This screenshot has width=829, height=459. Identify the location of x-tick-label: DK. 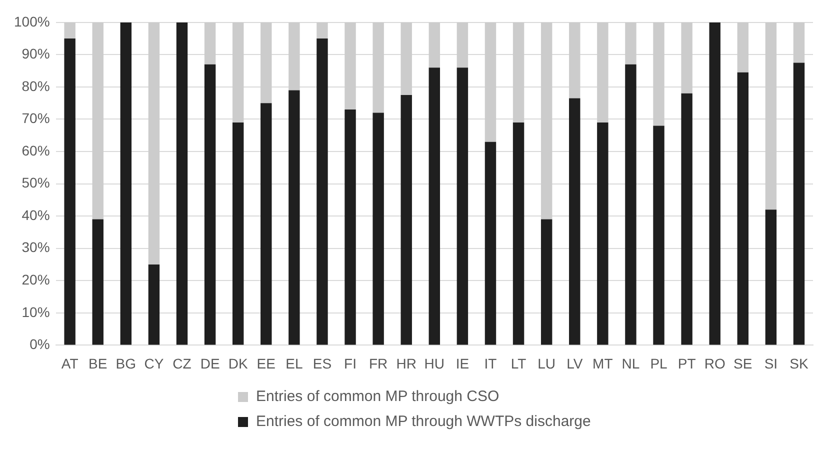
(238, 363).